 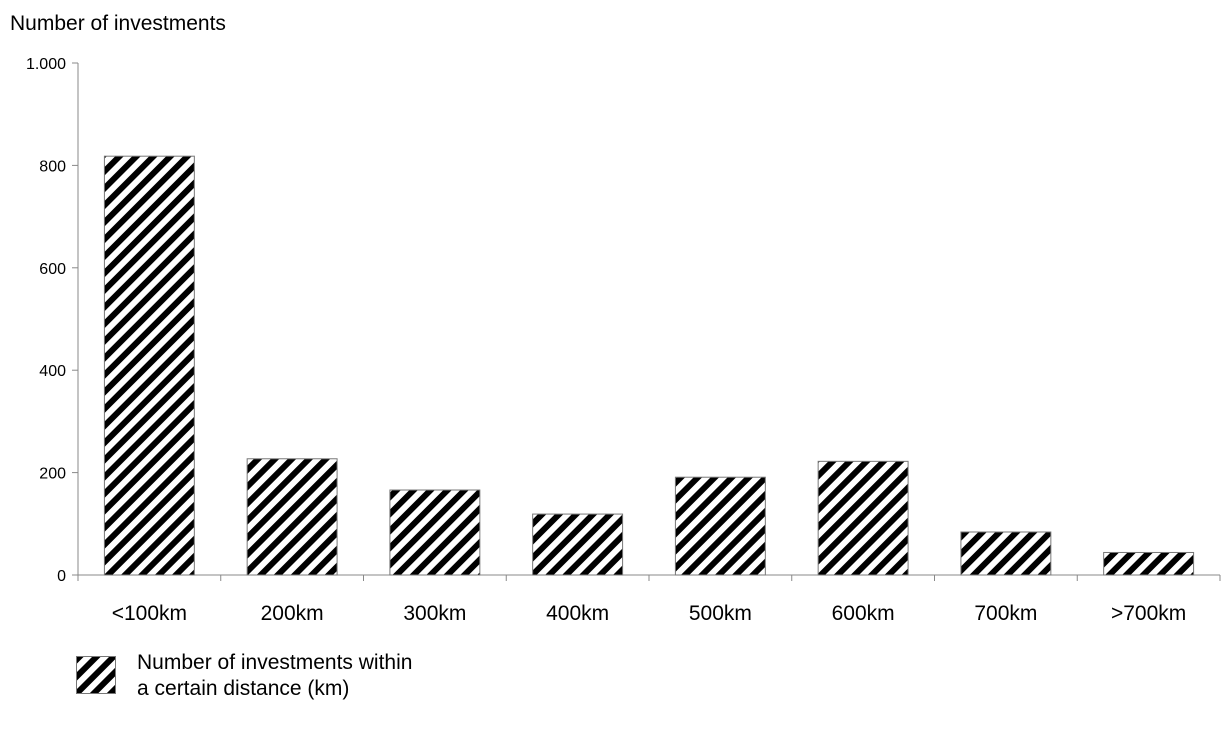 I want to click on x-tick-label: >700km, so click(x=1148, y=613).